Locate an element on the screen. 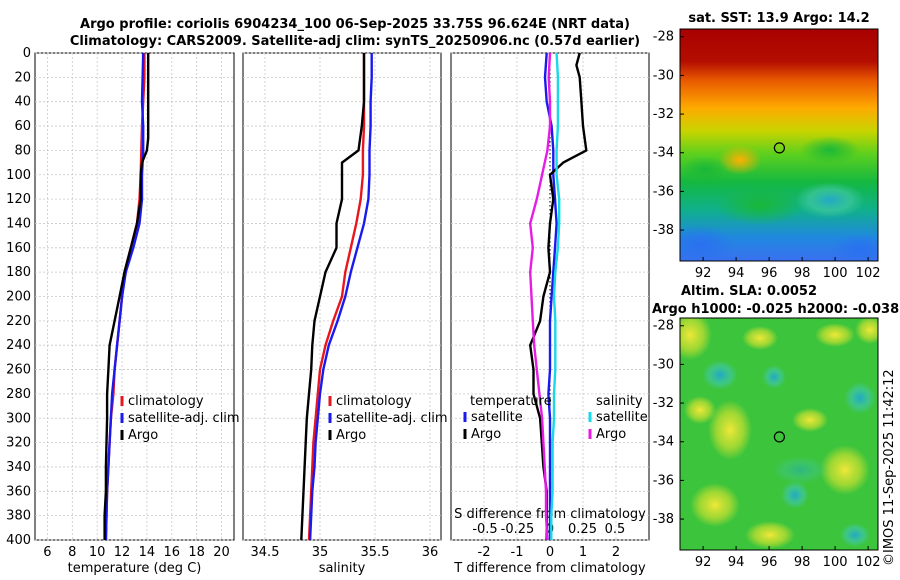  sla-map-axes: 92 94 96 98 100 102 -28 -30 -32 -34 -36 -38 is located at coordinates (767, 444).